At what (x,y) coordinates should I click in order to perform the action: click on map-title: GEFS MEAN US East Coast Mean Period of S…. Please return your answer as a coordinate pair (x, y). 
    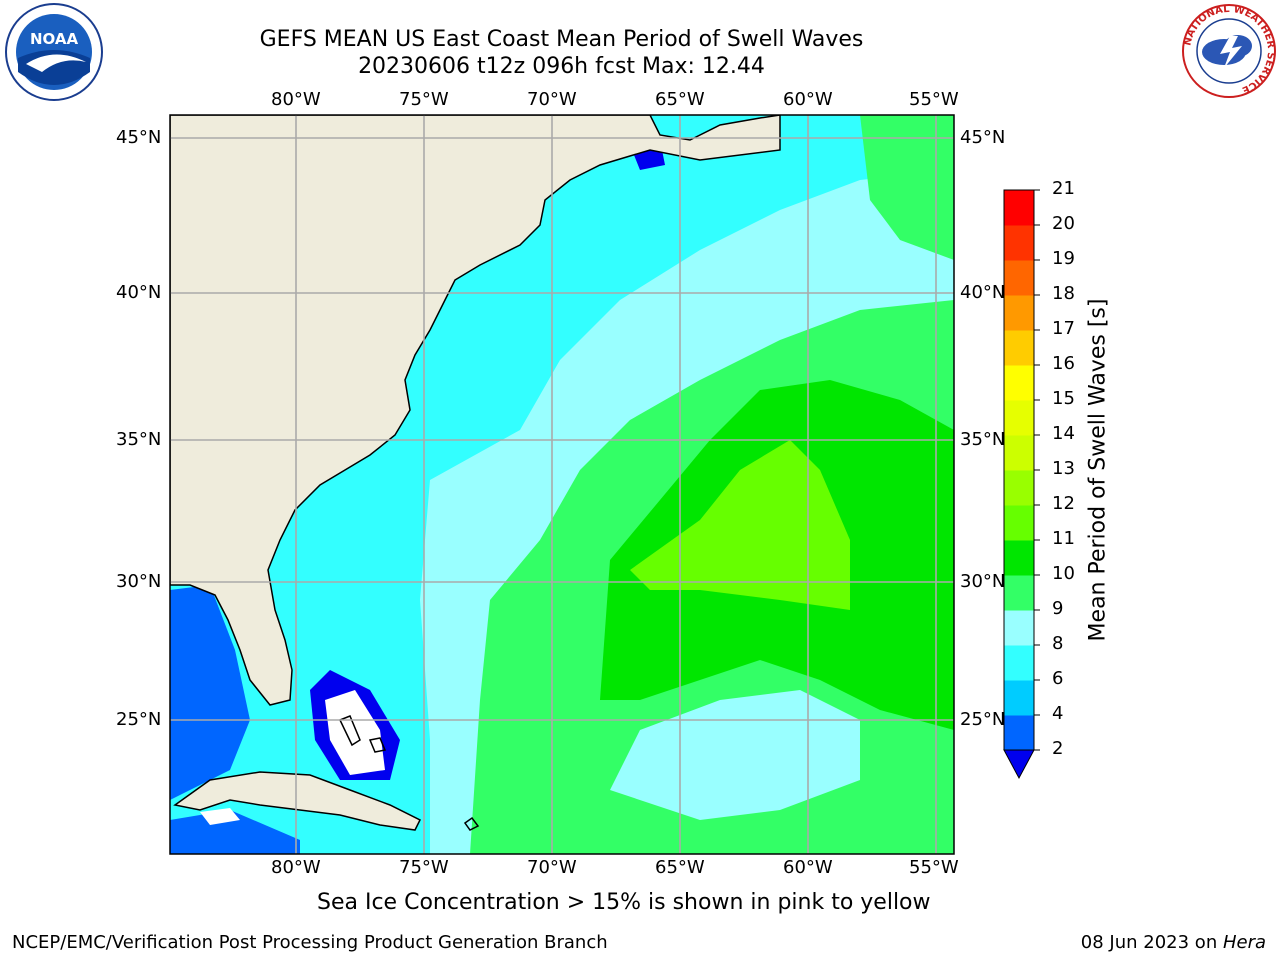
    Looking at the image, I should click on (561, 39).